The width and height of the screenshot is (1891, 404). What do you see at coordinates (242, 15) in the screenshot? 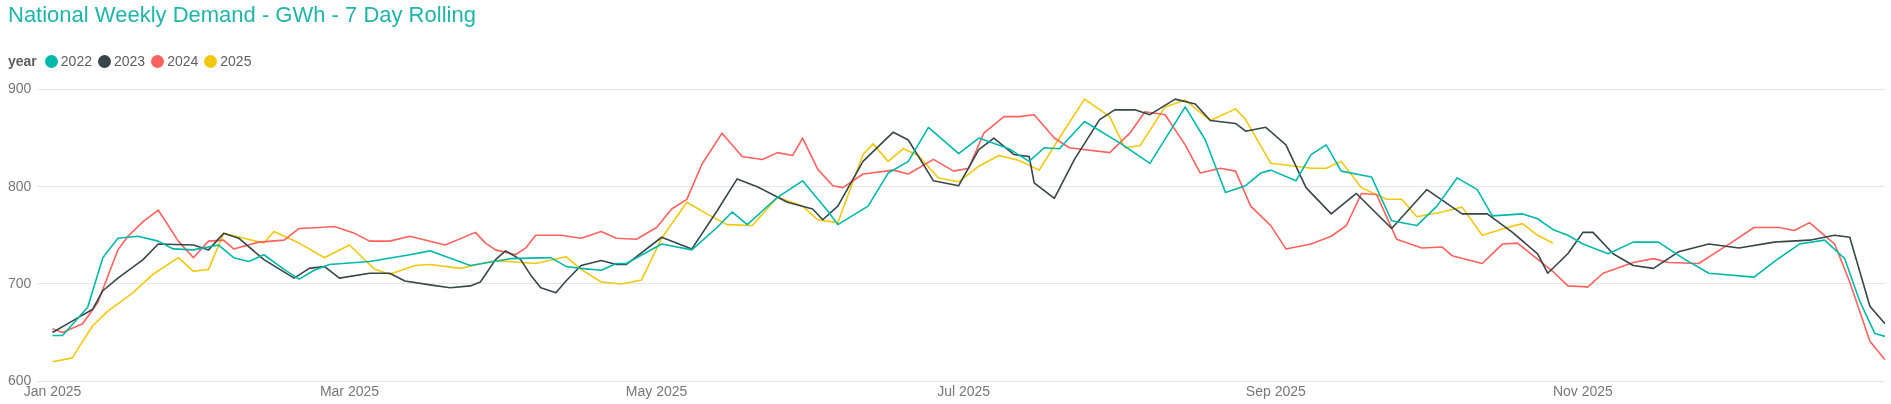
I see `chart-title: National Weekly Demand - GWh - 7 Day Rolling` at bounding box center [242, 15].